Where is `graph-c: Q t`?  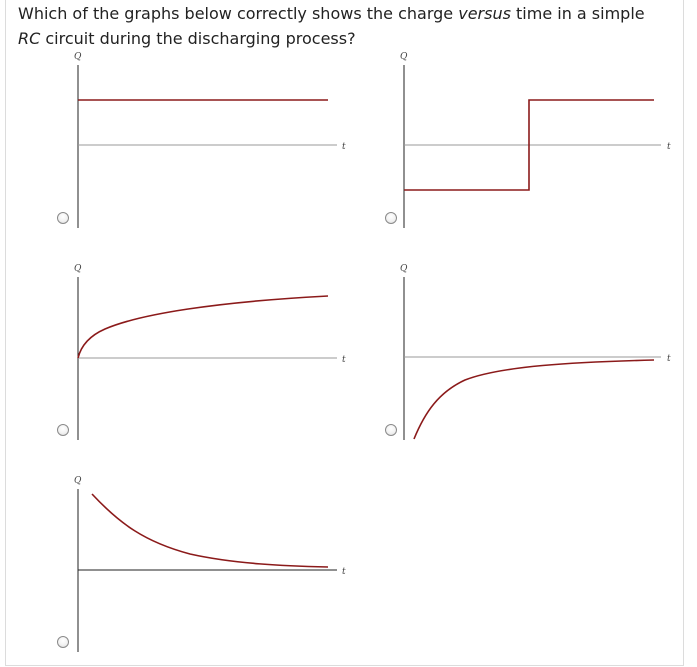
graph-c: Q t is located at coordinates (210, 352).